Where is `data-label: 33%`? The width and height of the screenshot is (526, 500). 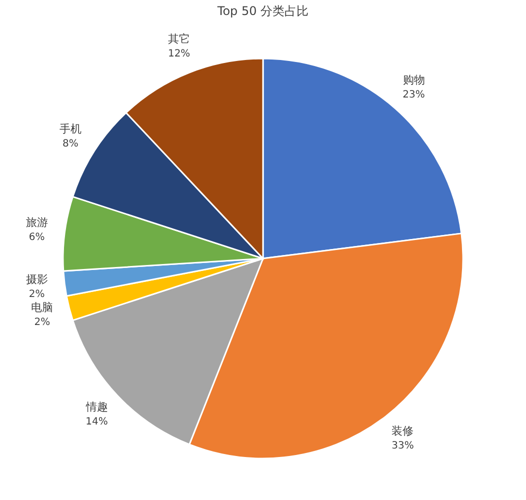
data-label: 33% is located at coordinates (403, 446).